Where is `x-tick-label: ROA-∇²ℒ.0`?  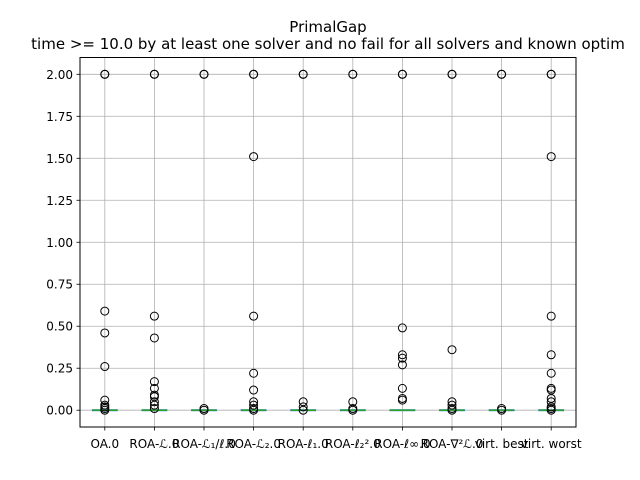 x-tick-label: ROA-∇²ℒ.0 is located at coordinates (452, 444).